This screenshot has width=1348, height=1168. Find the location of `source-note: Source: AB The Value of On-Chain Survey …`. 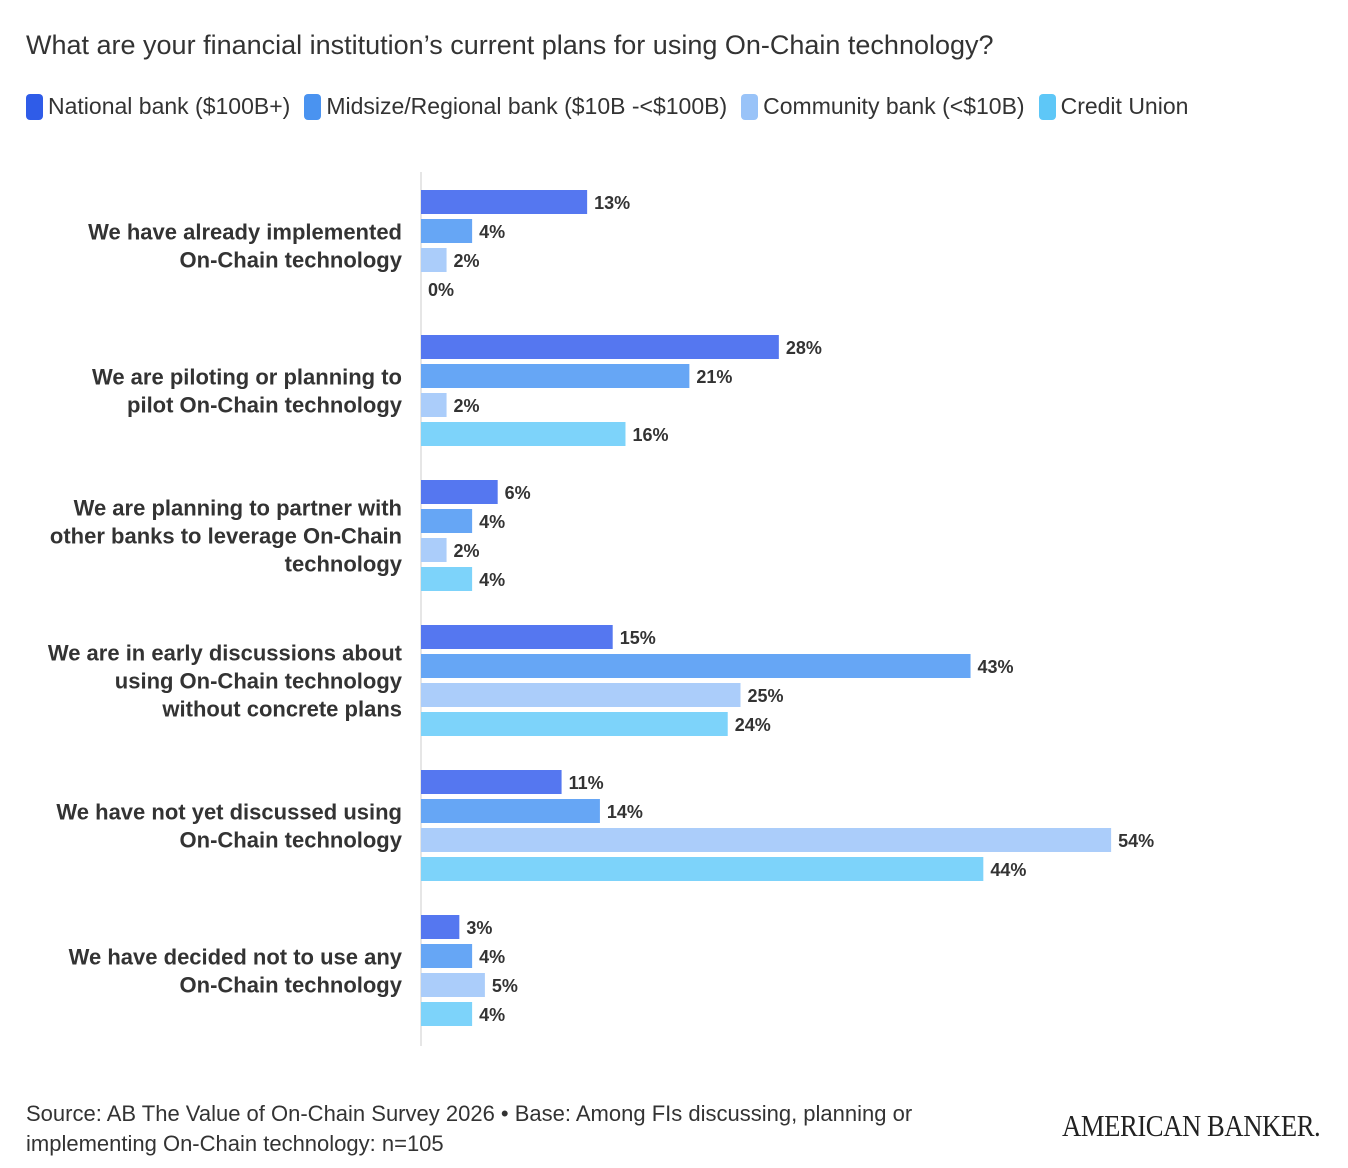

source-note: Source: AB The Value of On-Chain Survey … is located at coordinates (469, 1128).